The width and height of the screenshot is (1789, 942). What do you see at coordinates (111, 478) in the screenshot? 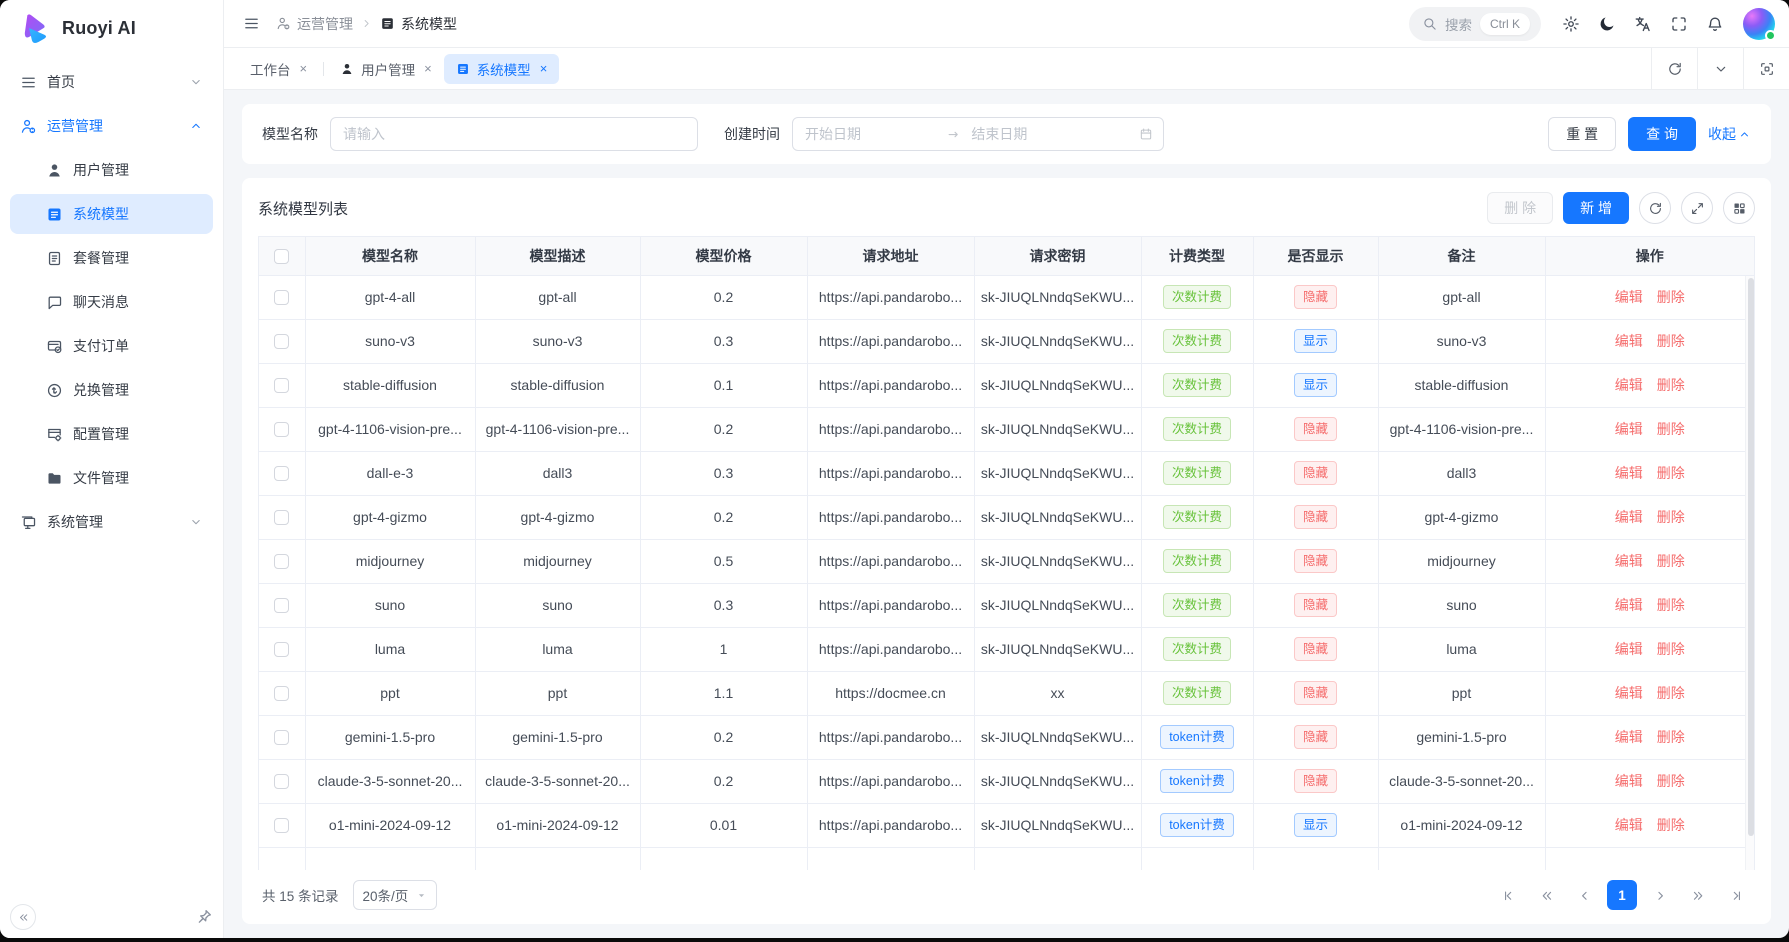
I see `sidebar-item-file-management: 文件管理` at bounding box center [111, 478].